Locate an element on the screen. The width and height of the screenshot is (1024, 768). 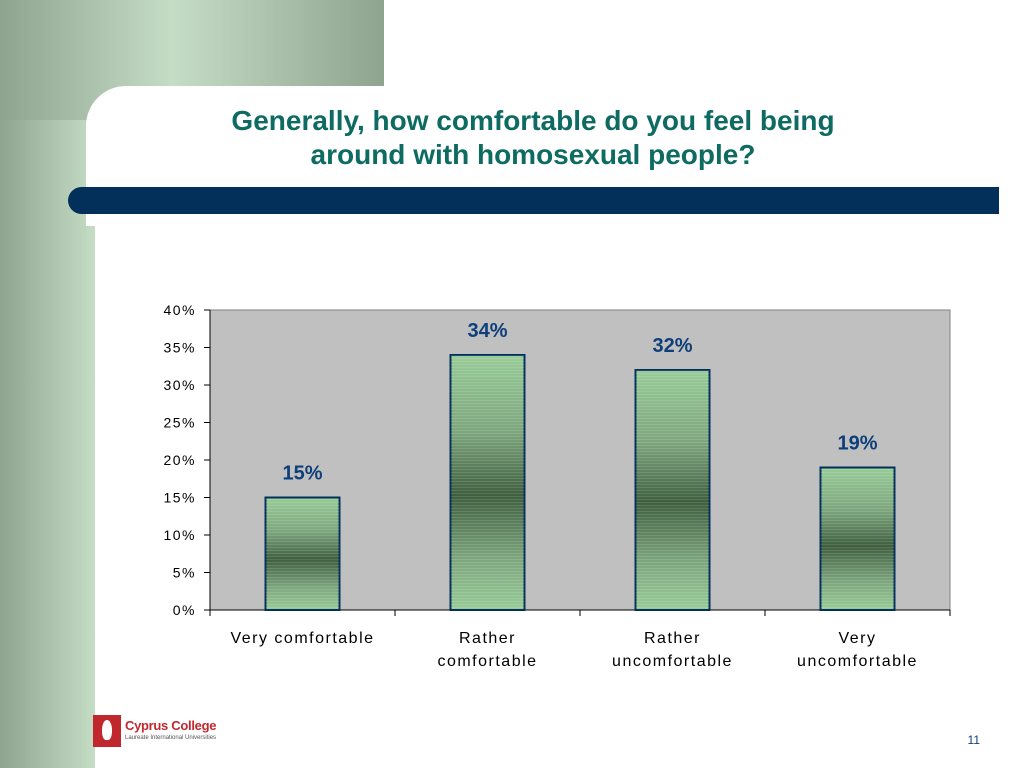
x-tick-label: comfortable is located at coordinates (487, 661).